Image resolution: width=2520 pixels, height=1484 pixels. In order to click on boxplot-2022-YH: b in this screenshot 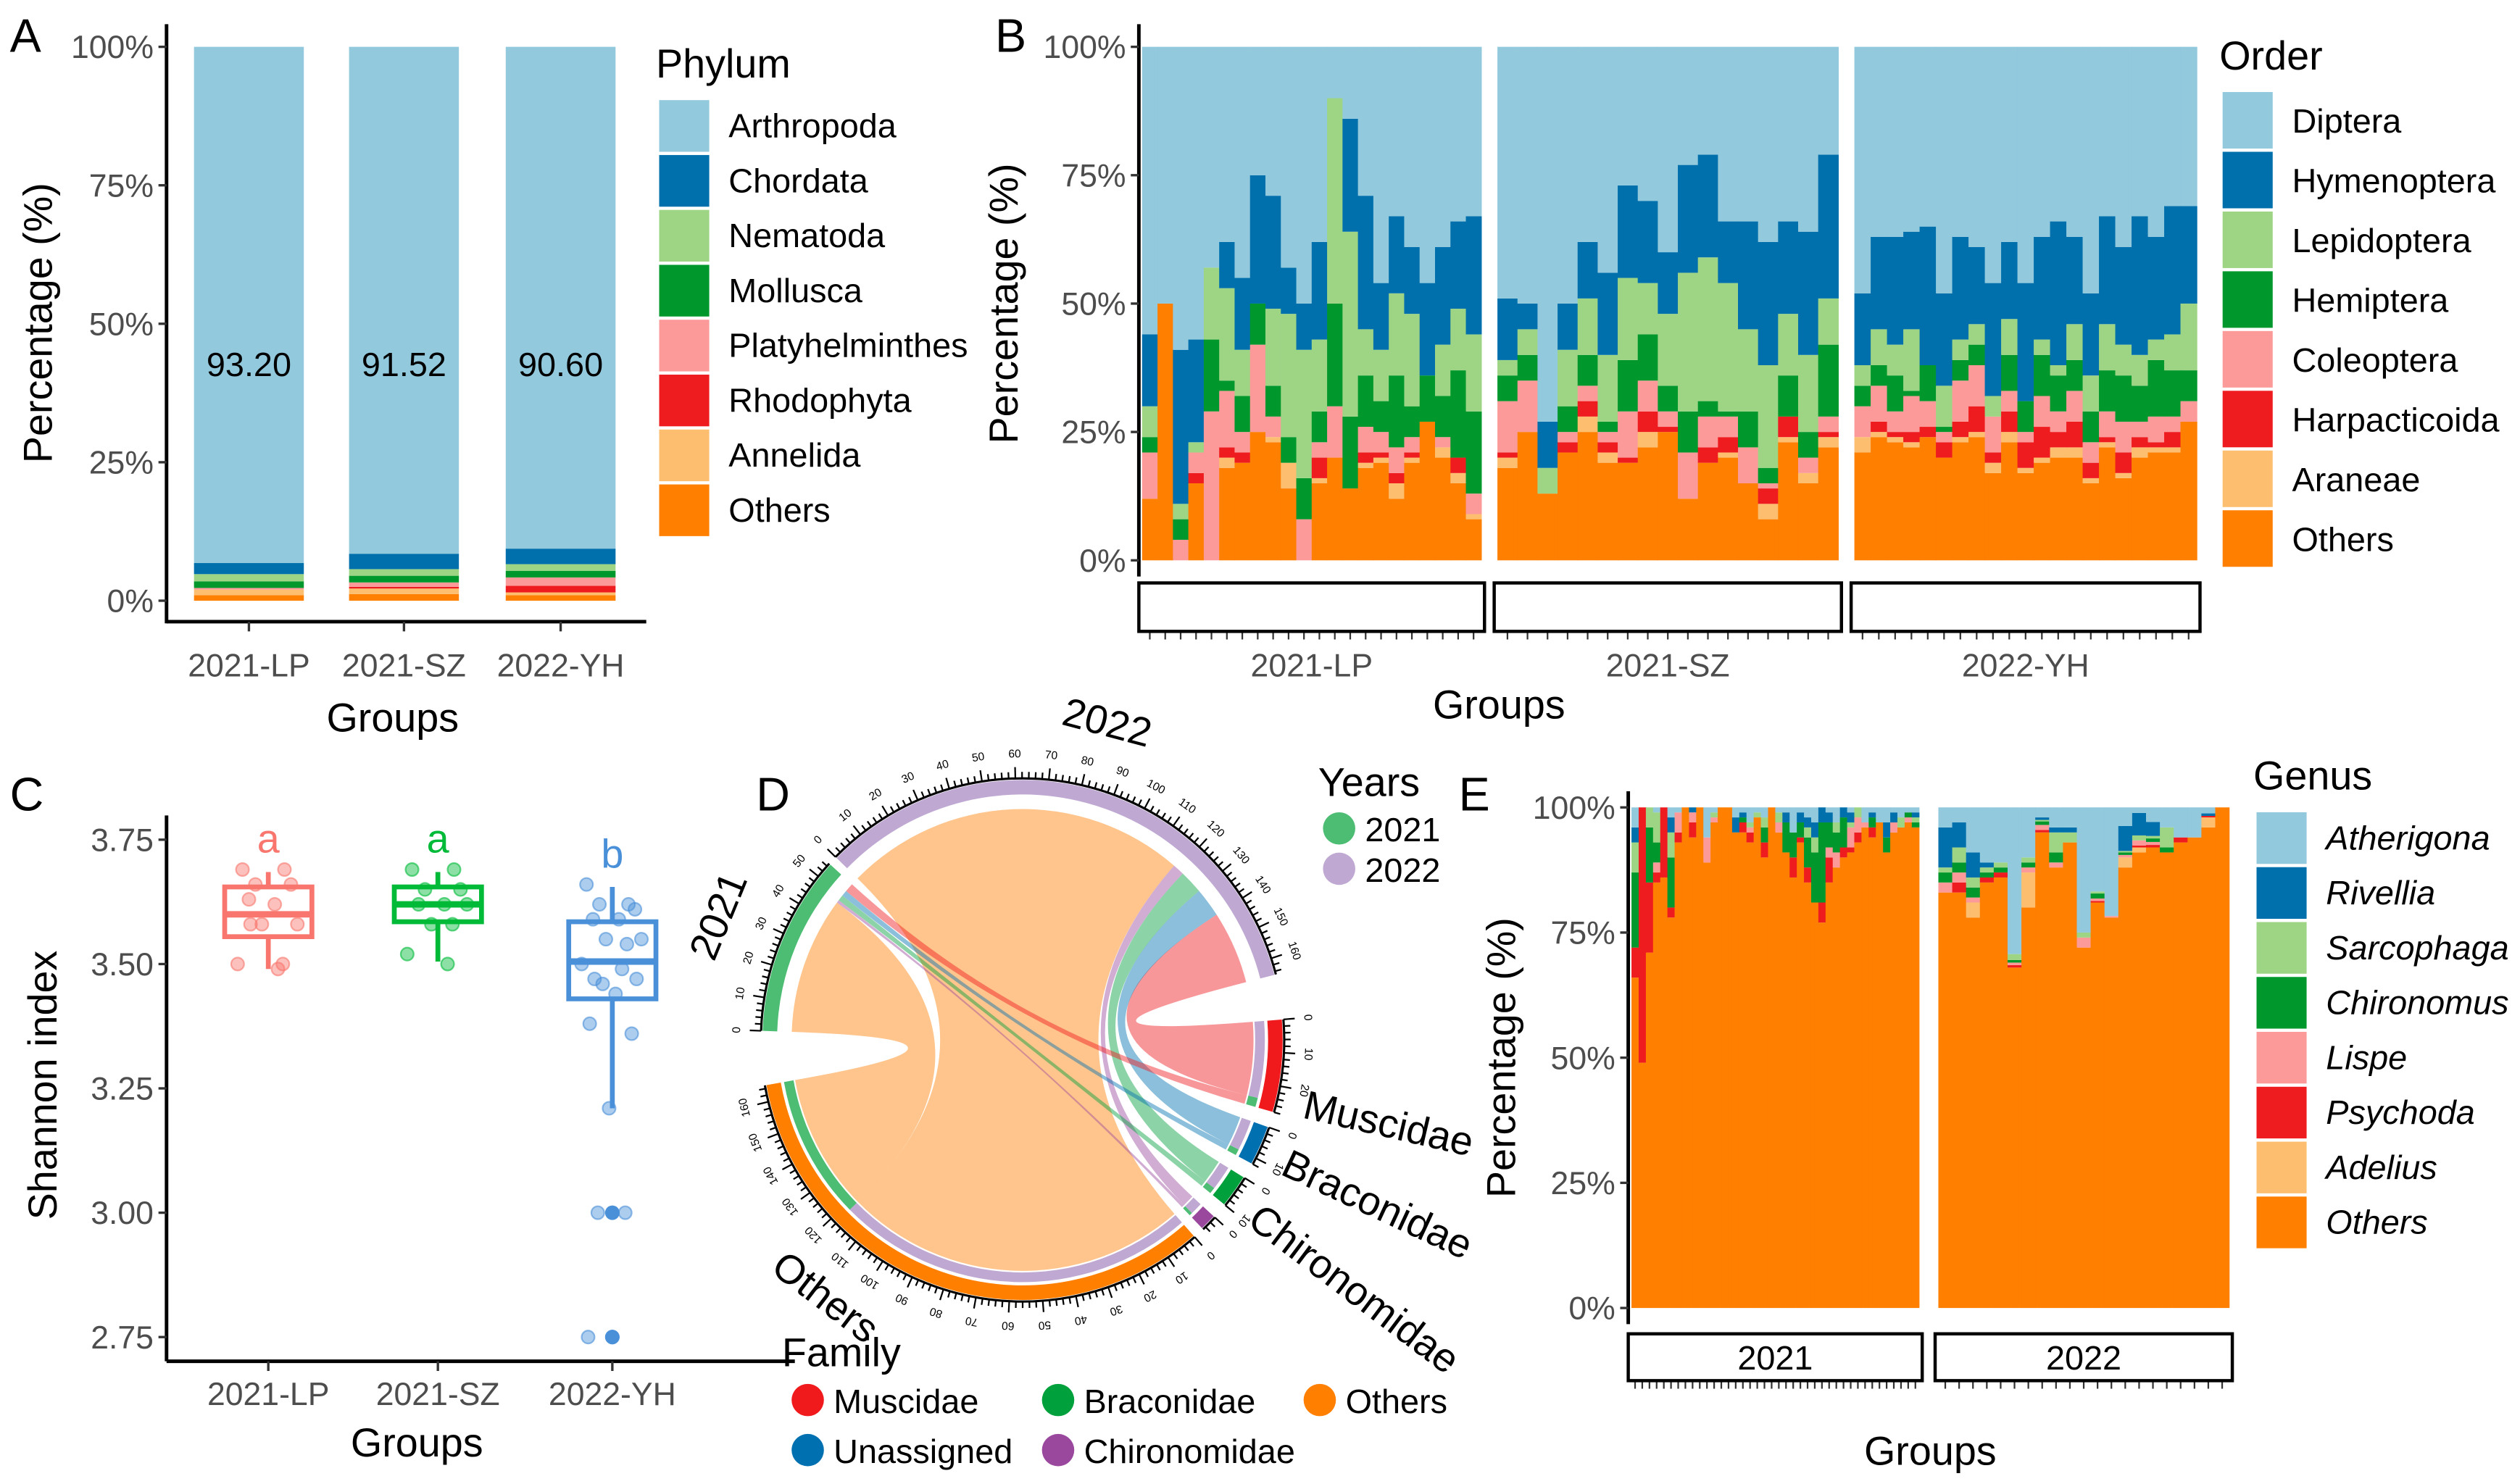, I will do `click(612, 1088)`.